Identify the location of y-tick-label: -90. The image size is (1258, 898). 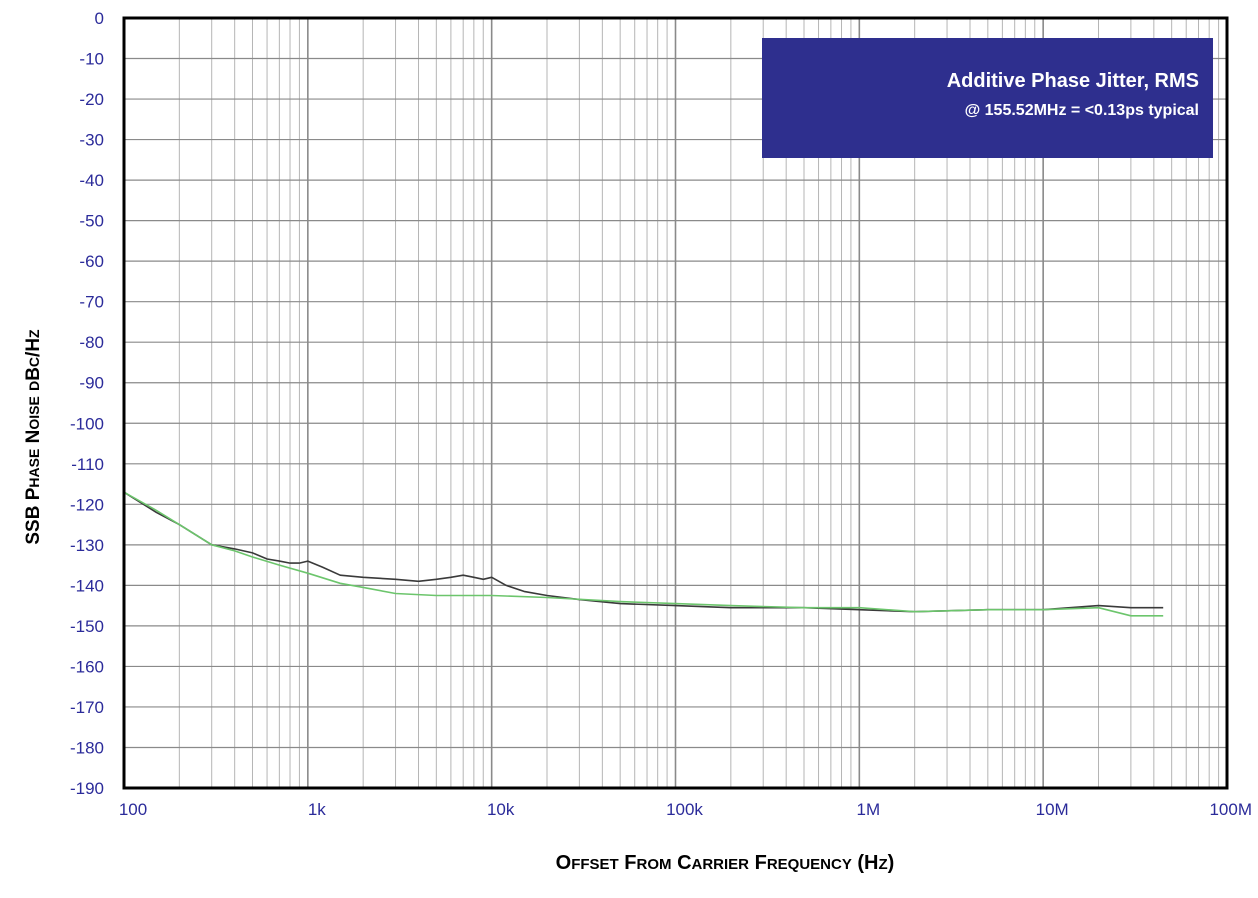
(91, 383).